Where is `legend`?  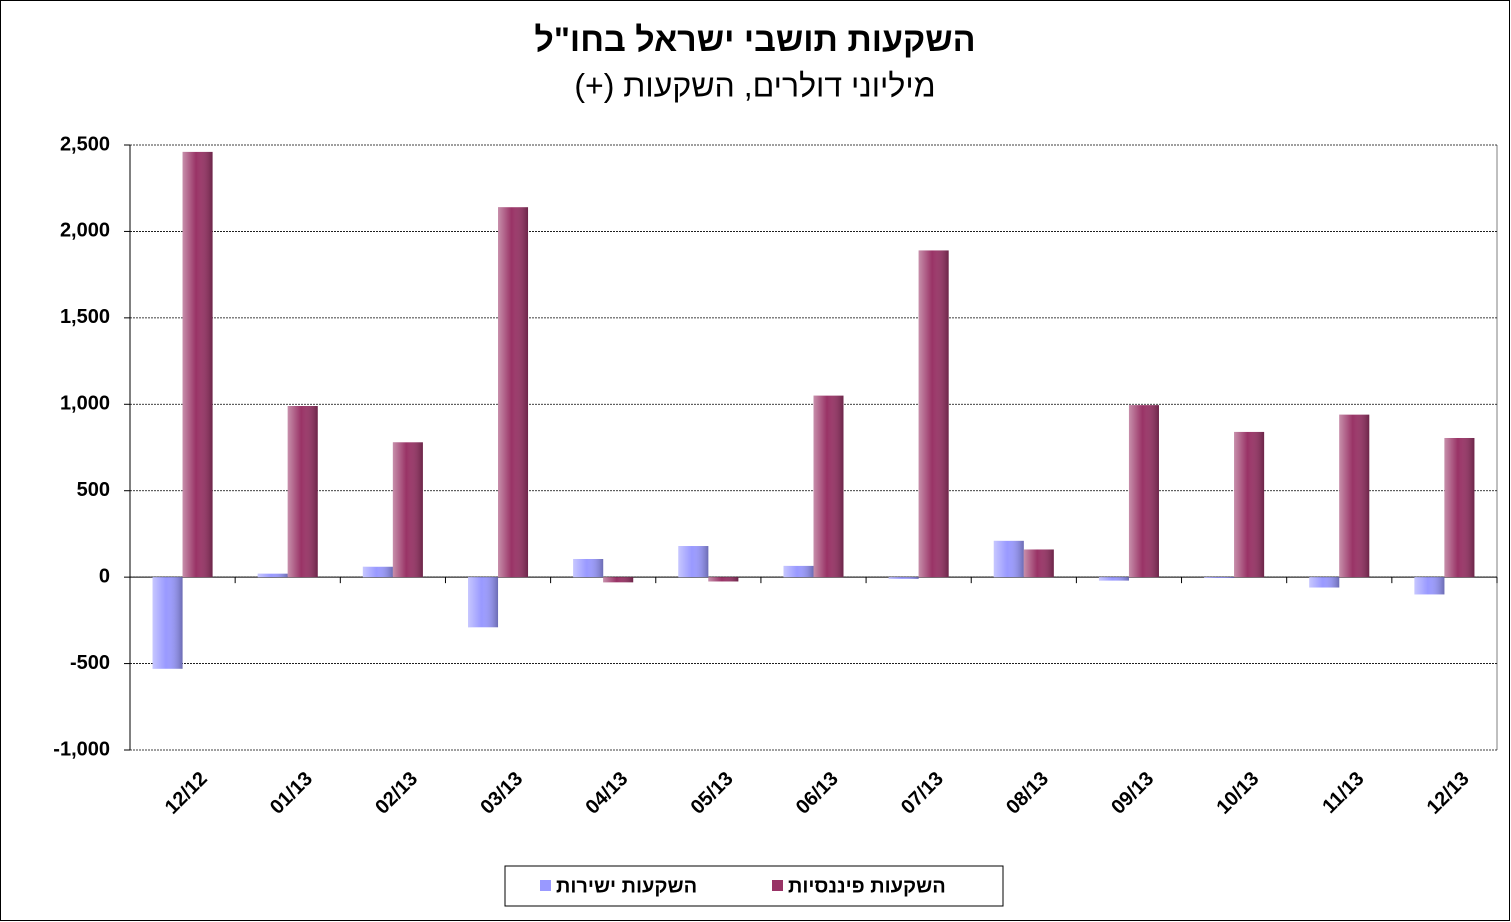
legend is located at coordinates (754, 886).